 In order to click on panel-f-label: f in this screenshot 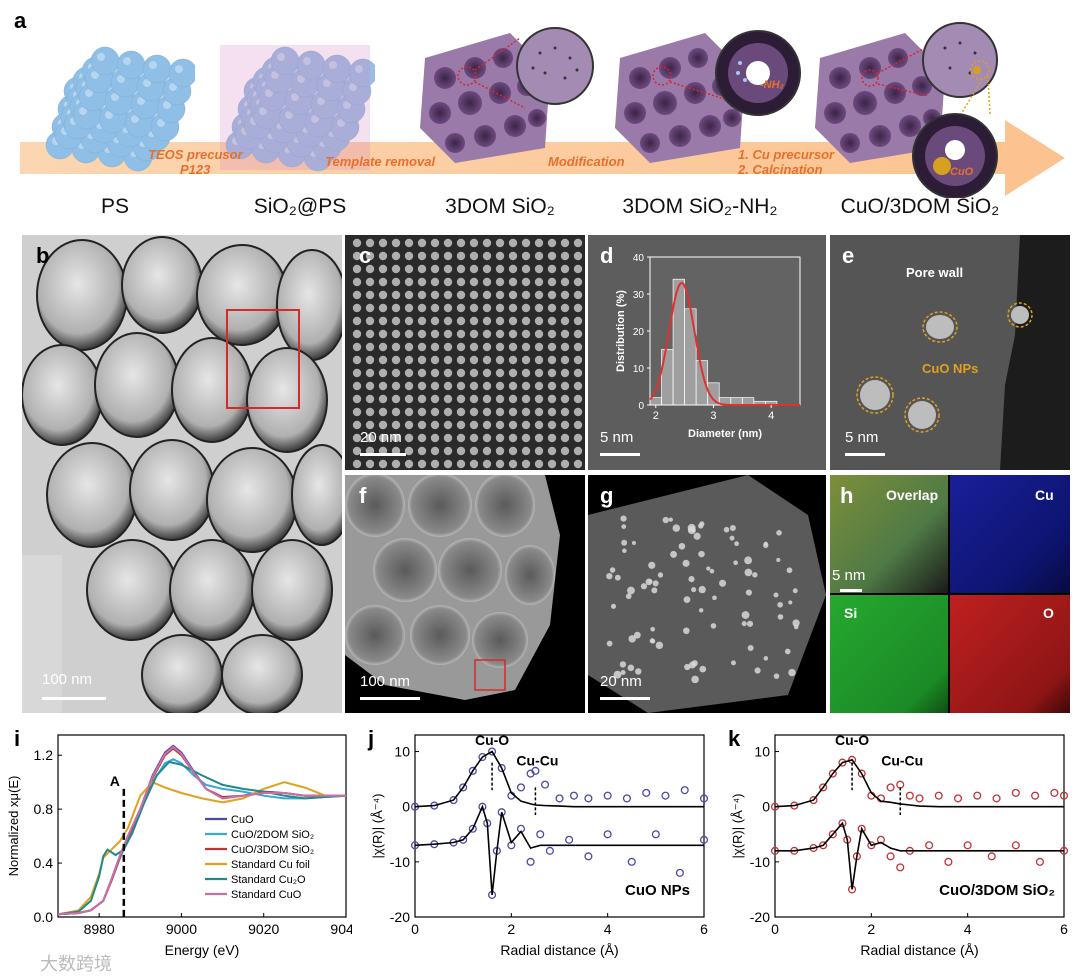, I will do `click(363, 495)`.